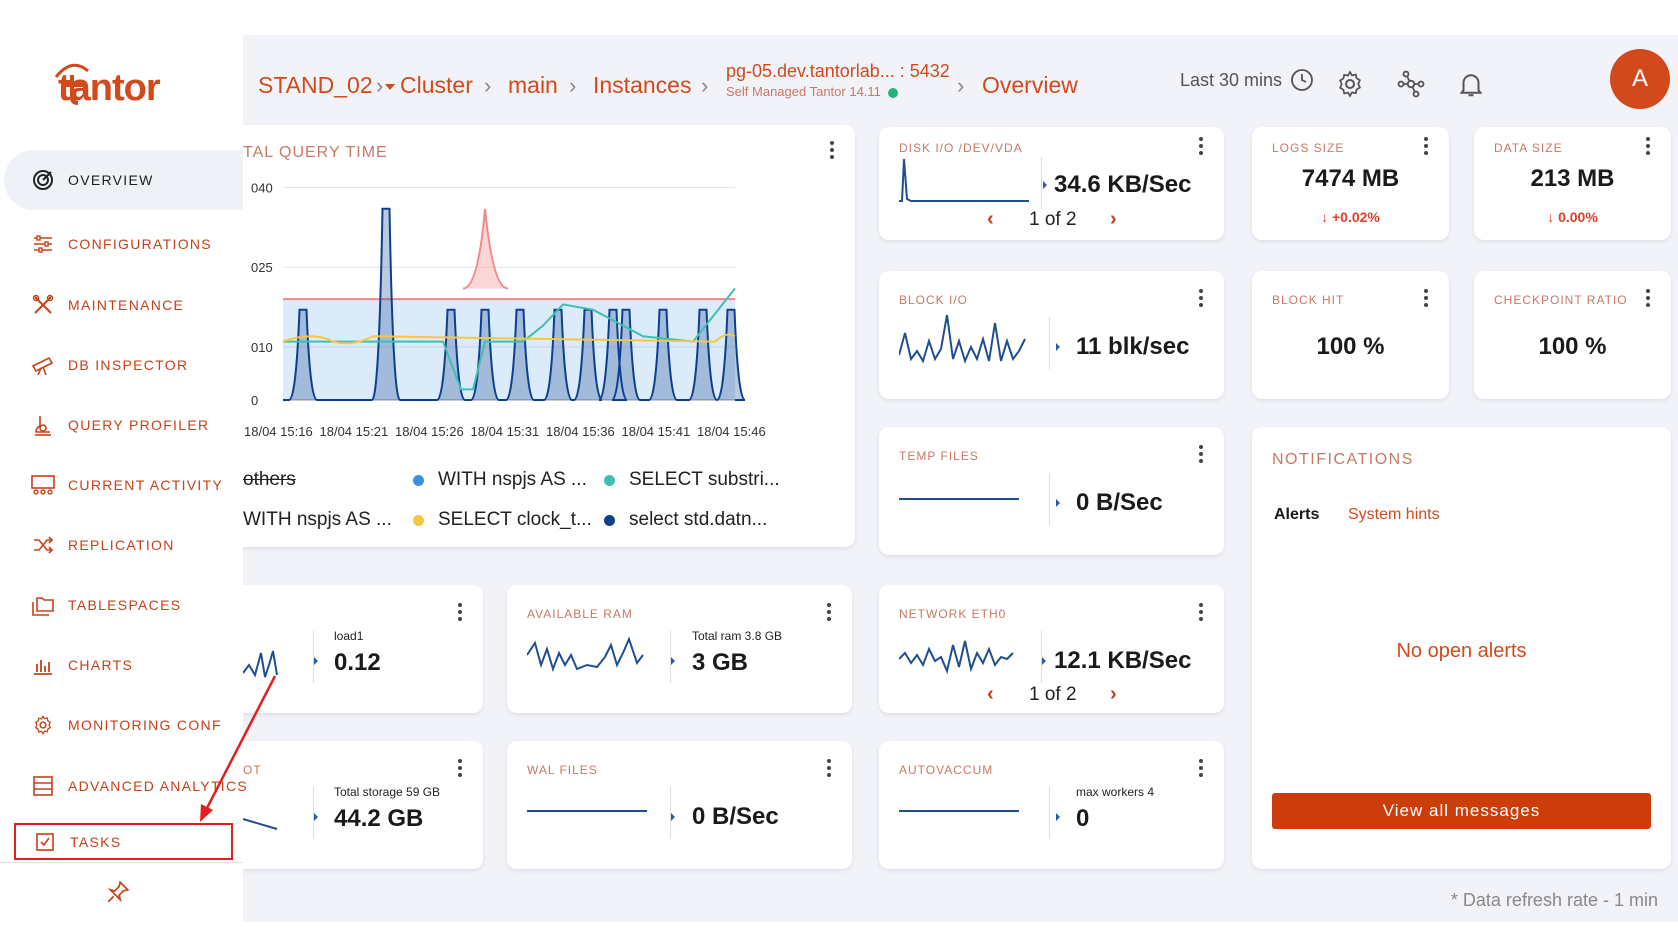 This screenshot has width=1678, height=934. Describe the element at coordinates (353, 649) in the screenshot. I see `load-card: load1 0.12` at that location.